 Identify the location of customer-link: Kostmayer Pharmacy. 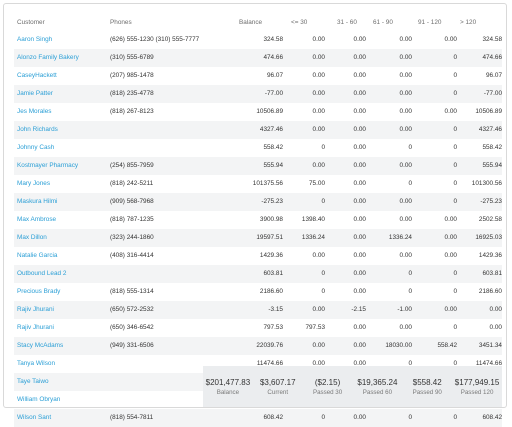
(48, 165).